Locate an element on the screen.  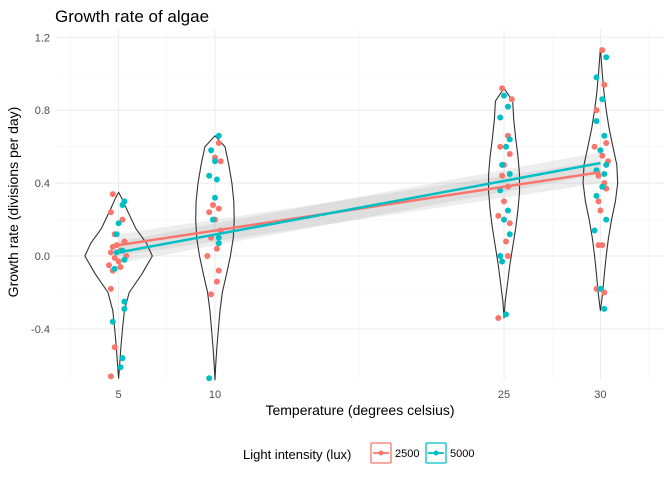
x-axis-title: Temperature (degrees celsius) is located at coordinates (359, 410).